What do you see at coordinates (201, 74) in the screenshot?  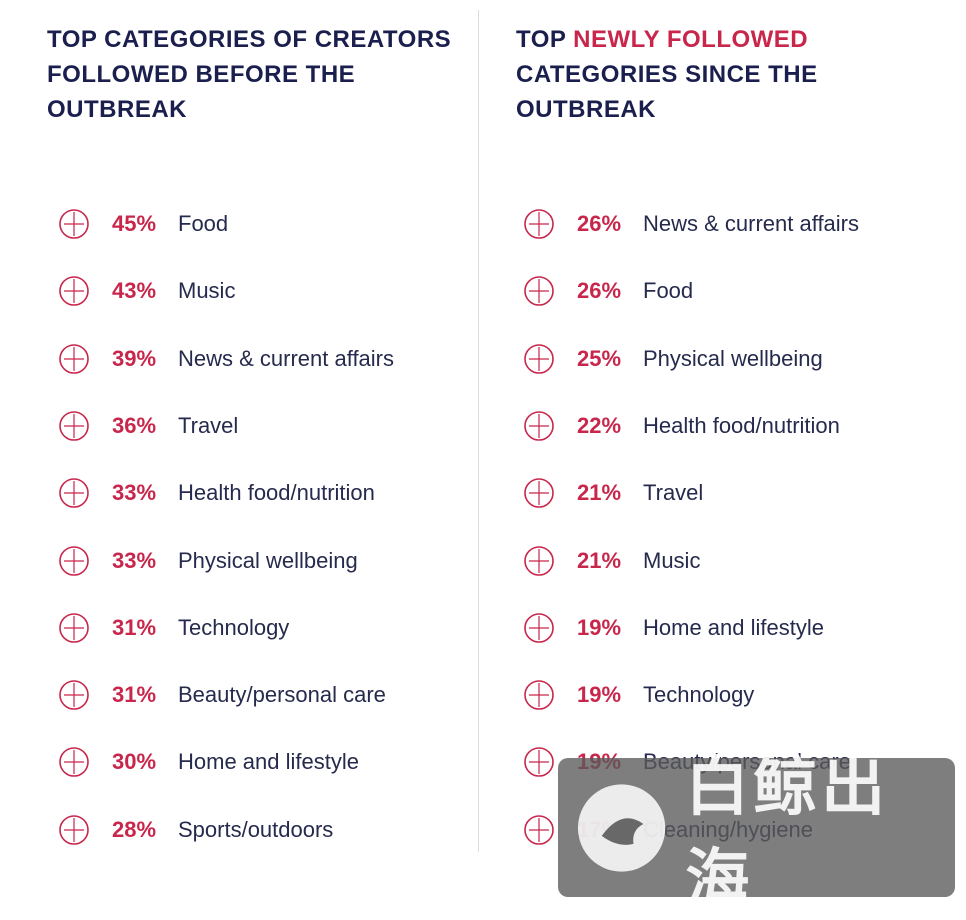 I see `title-line: FOLLOWED BEFORE THE` at bounding box center [201, 74].